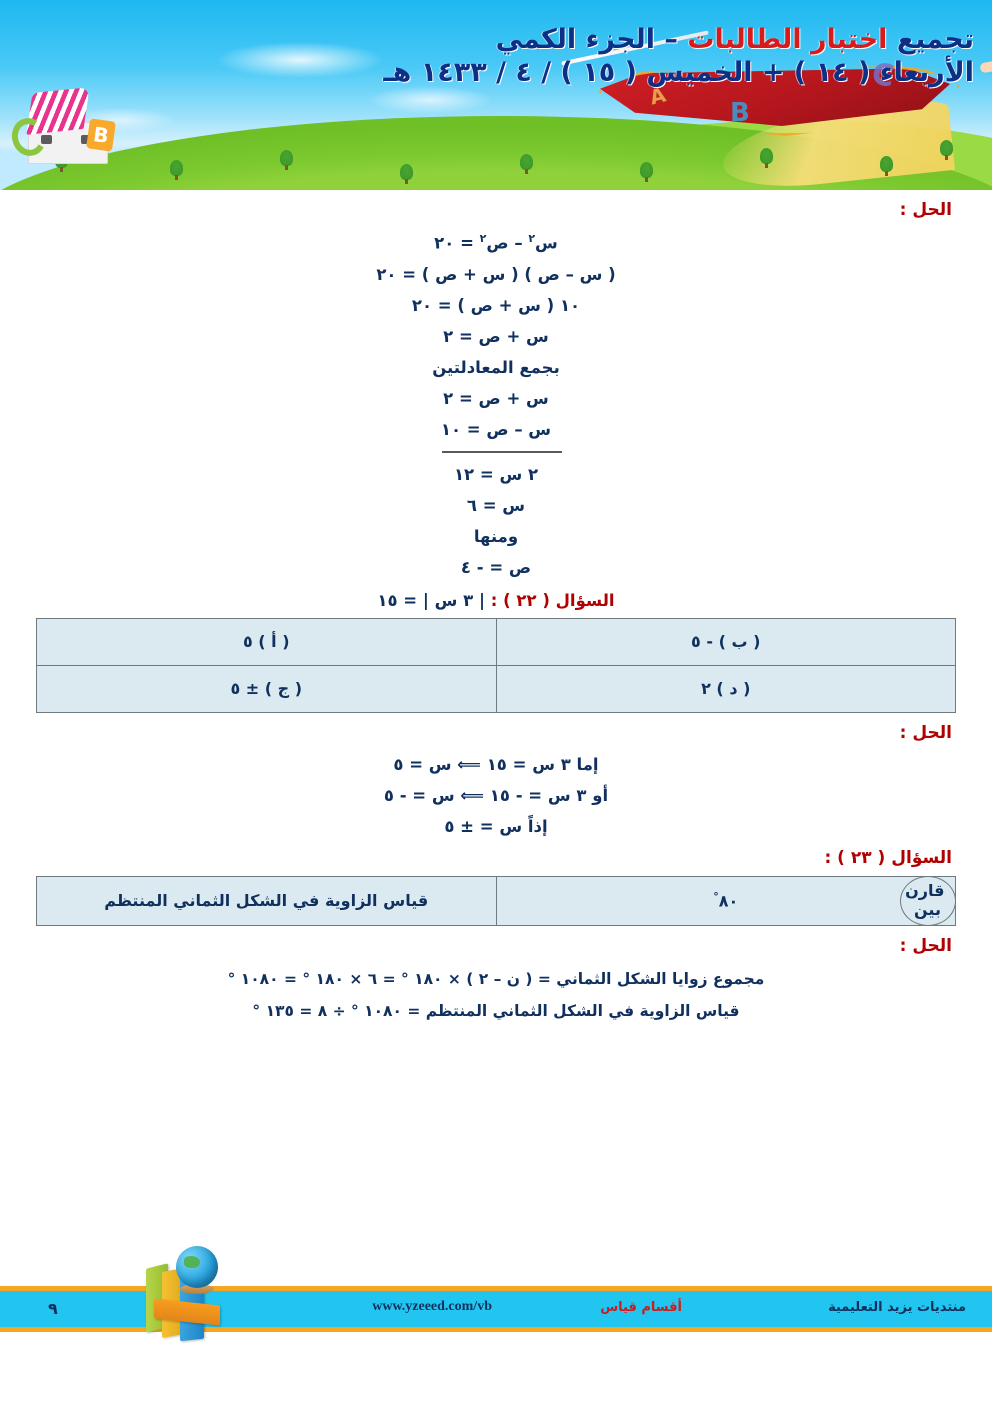 This screenshot has width=992, height=1403. Describe the element at coordinates (266, 900) in the screenshot. I see `compare-label-cell: قياس الزاوية في الشكل الثماني المنتظم` at that location.